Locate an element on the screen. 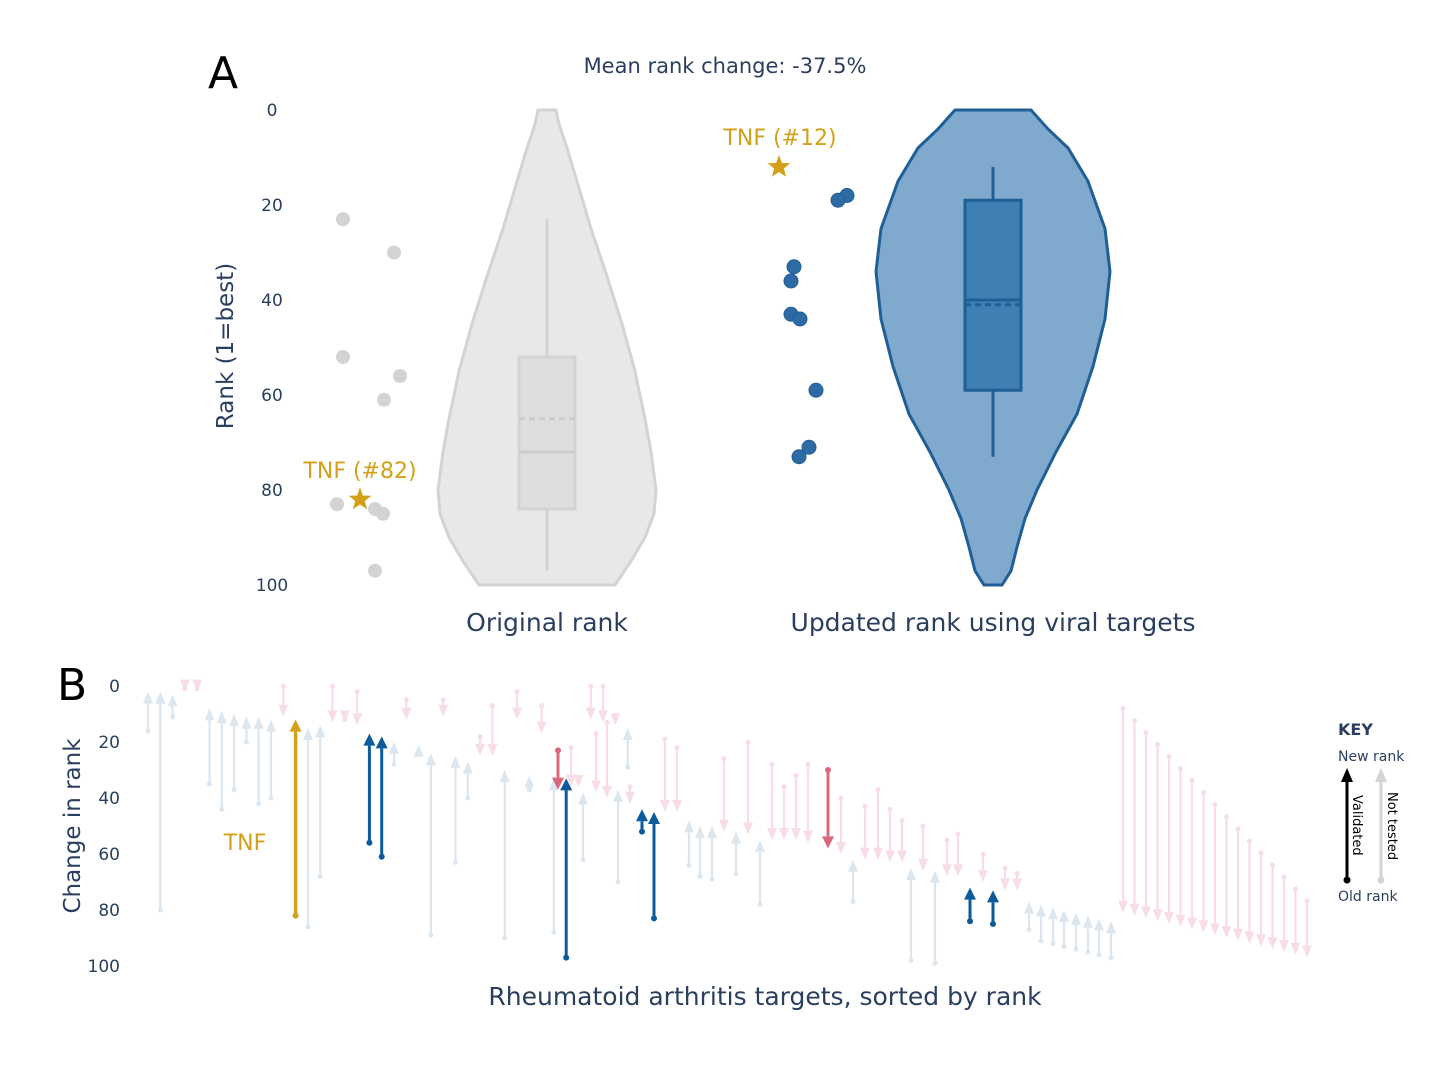  tnf-annotation-original: TNF (#82) is located at coordinates (359, 471).